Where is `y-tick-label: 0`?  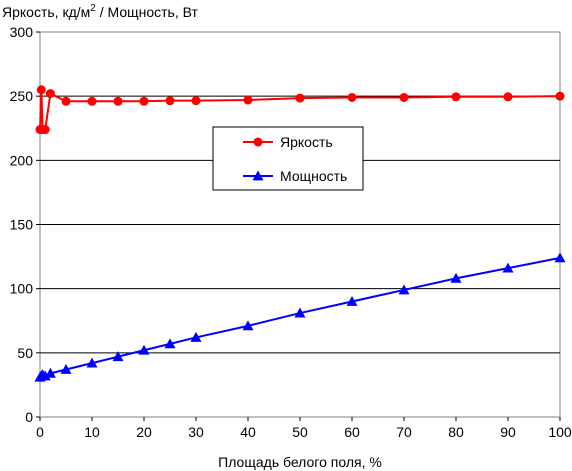 y-tick-label: 0 is located at coordinates (29, 417).